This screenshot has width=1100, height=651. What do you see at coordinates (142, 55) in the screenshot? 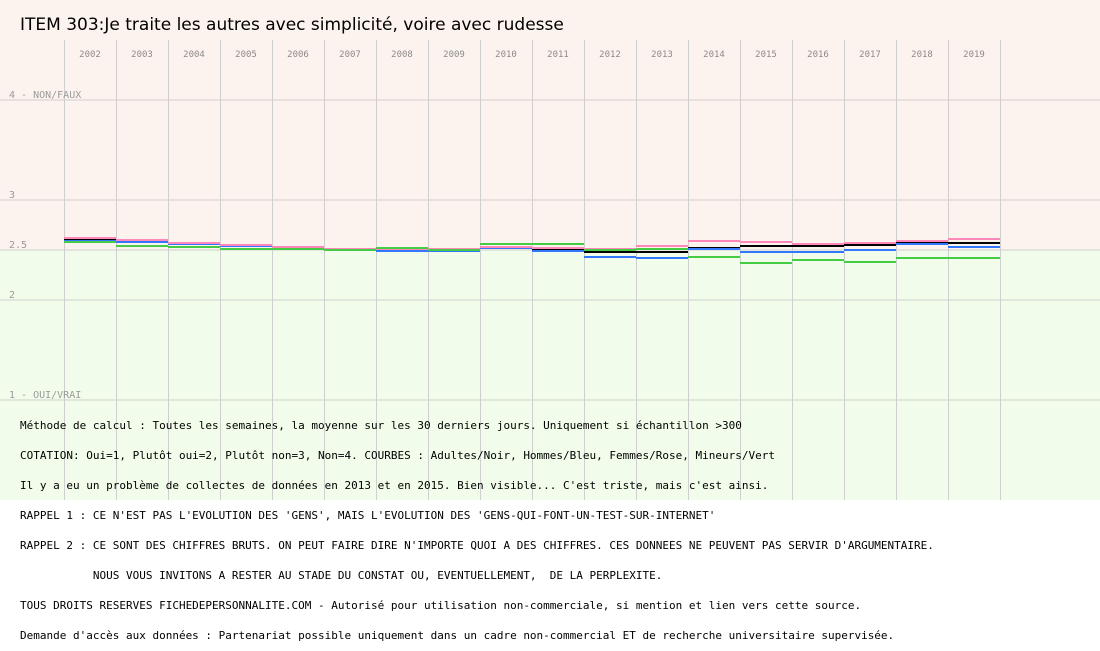
I see `x-tick-label: 2003` at bounding box center [142, 55].